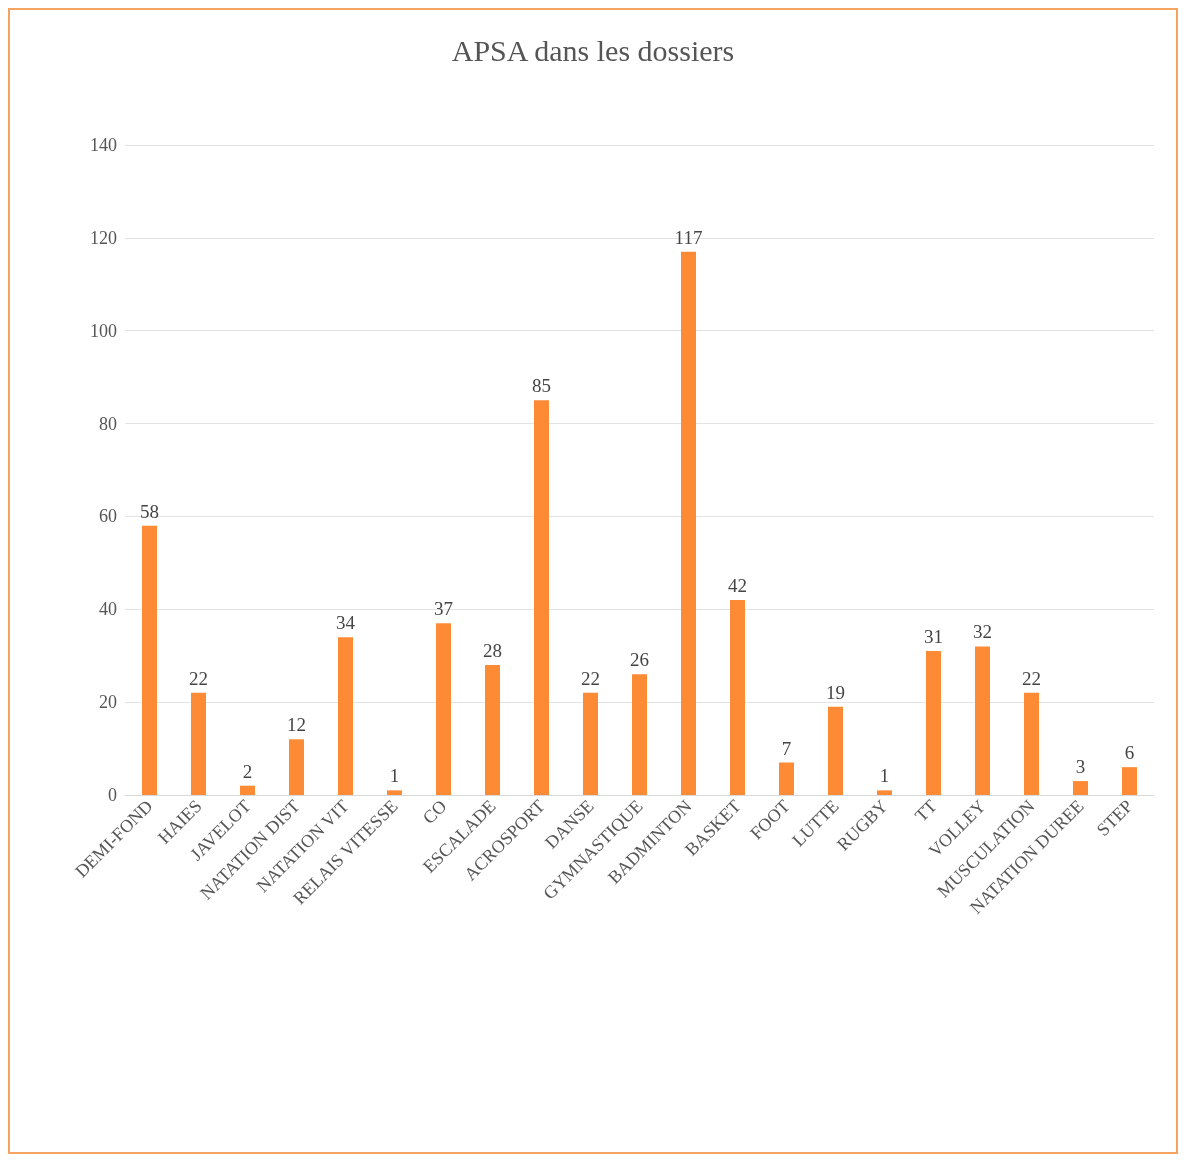 The width and height of the screenshot is (1184, 1162). What do you see at coordinates (112, 795) in the screenshot?
I see `y-tick-label: 0` at bounding box center [112, 795].